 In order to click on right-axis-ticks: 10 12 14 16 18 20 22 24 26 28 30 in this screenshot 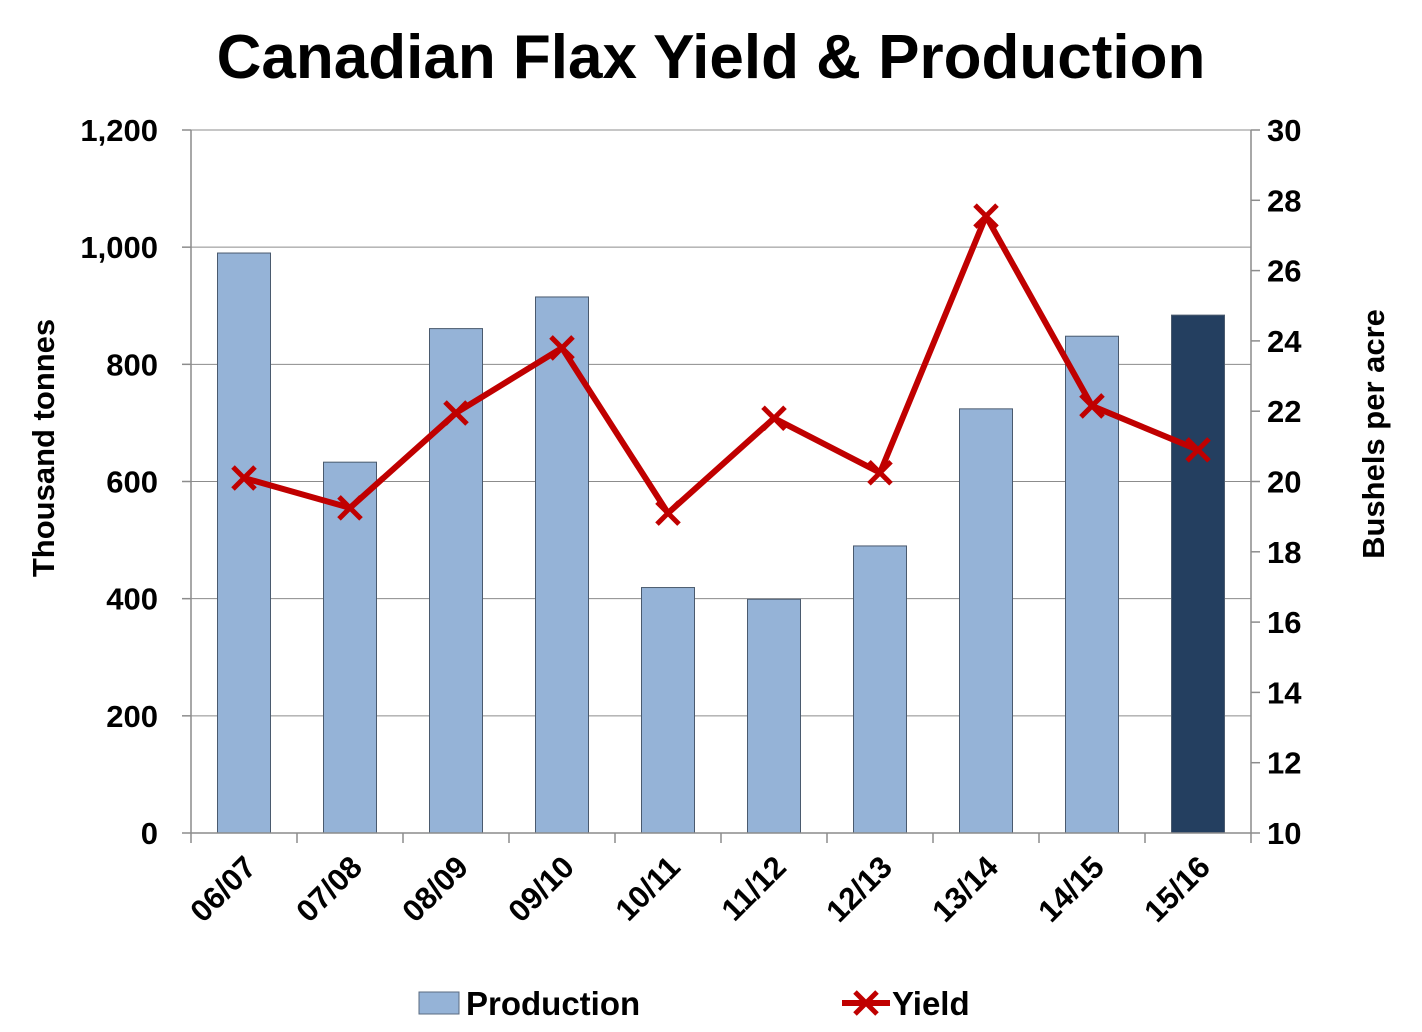, I will do `click(1276, 482)`.